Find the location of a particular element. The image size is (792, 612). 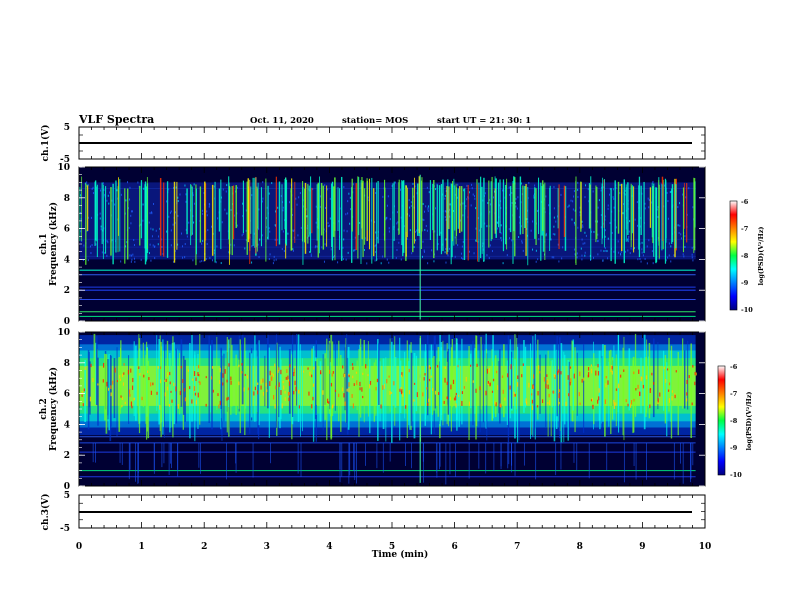

ch2-spectrogram-ylabel-line1: ch.2 is located at coordinates (44, 408).